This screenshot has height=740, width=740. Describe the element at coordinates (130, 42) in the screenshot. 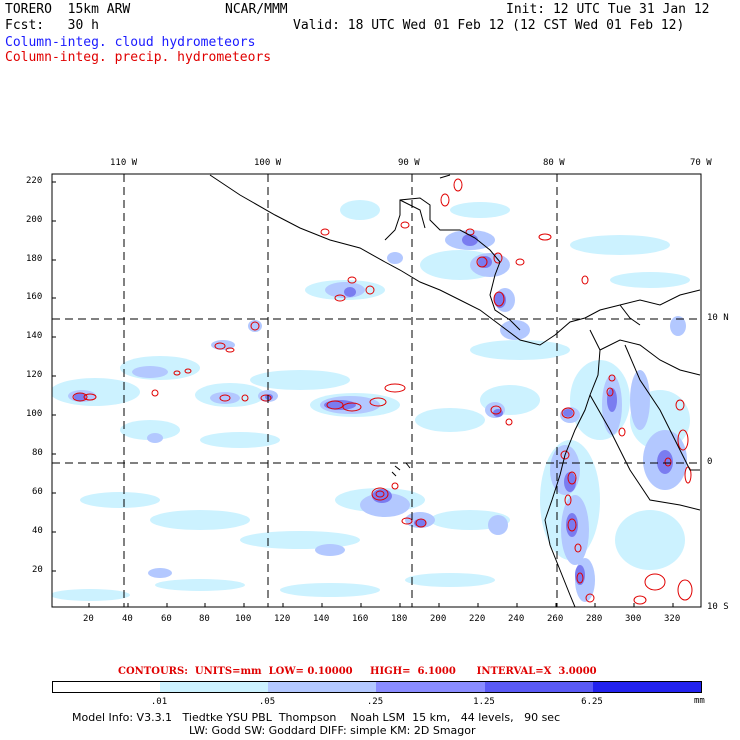

I see `field-cloud-label: Column-integ. cloud hydrometeors` at that location.